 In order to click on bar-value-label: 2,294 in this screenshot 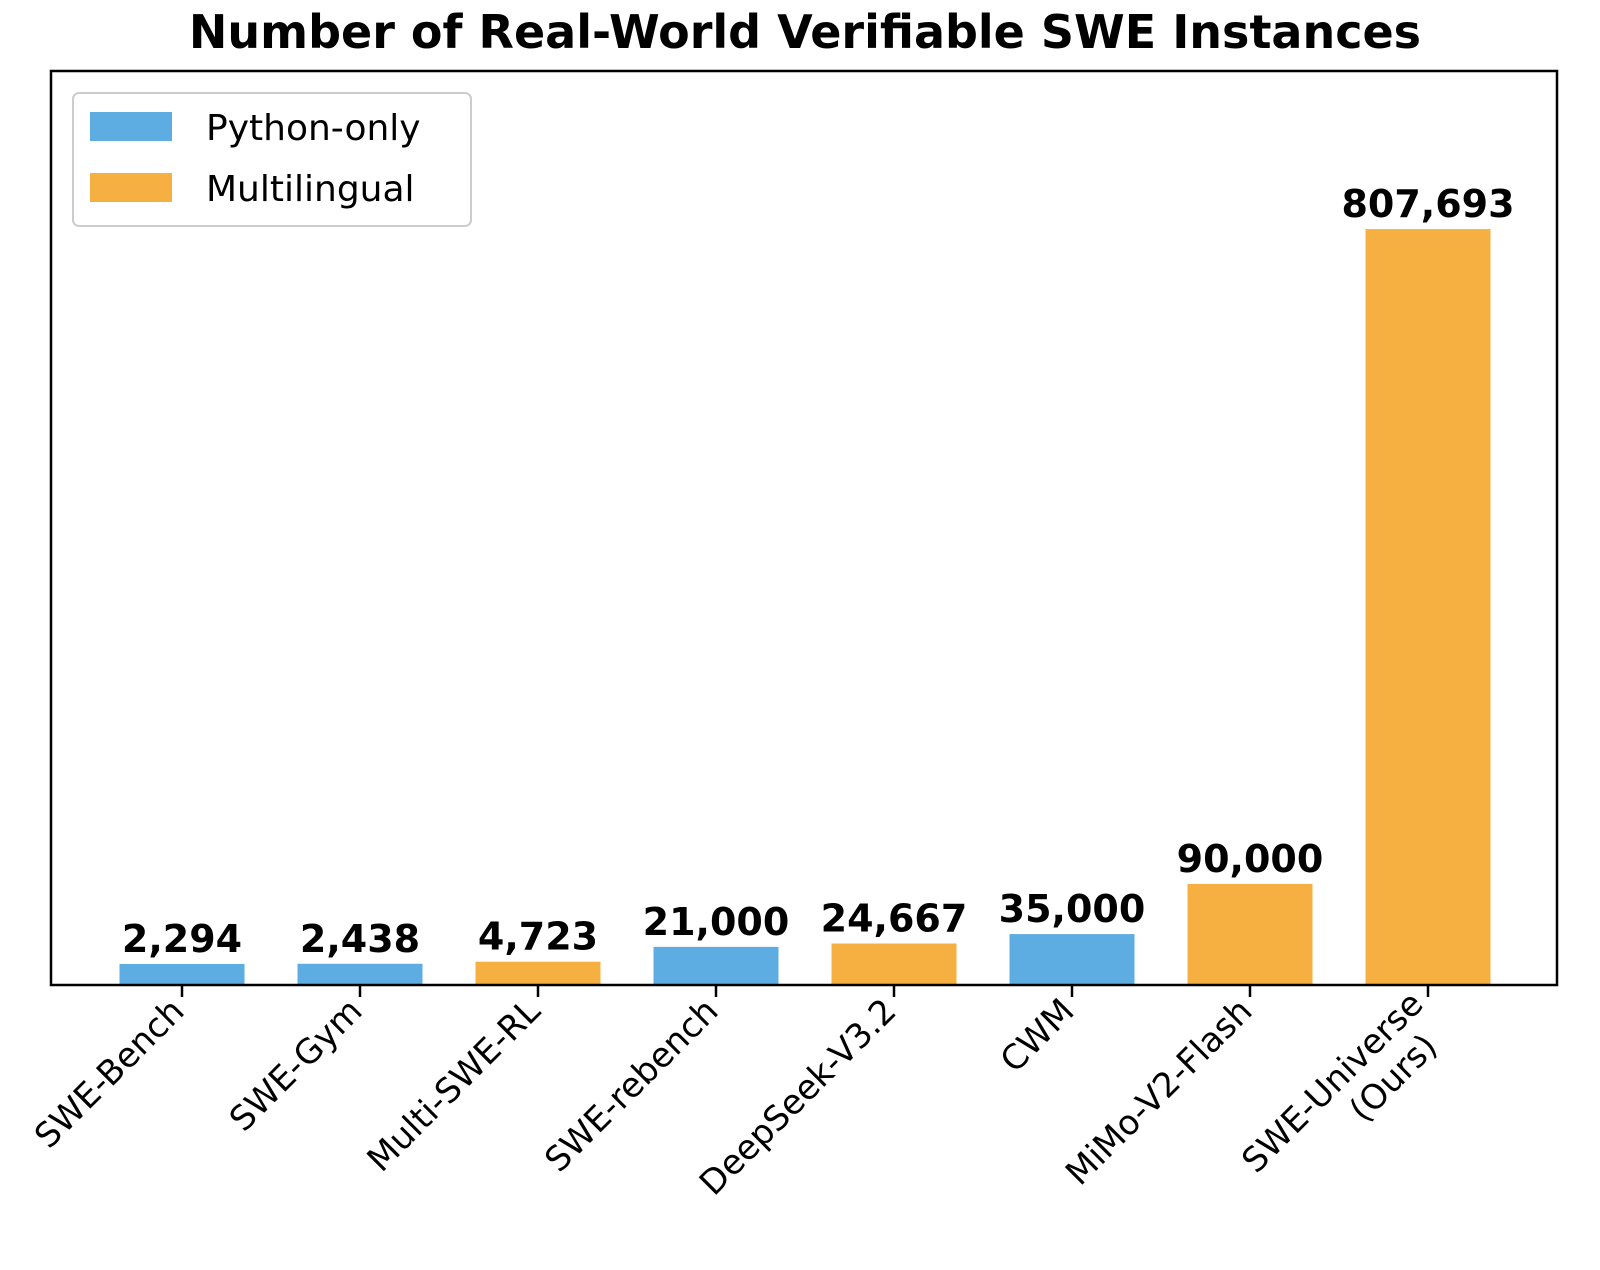, I will do `click(182, 939)`.